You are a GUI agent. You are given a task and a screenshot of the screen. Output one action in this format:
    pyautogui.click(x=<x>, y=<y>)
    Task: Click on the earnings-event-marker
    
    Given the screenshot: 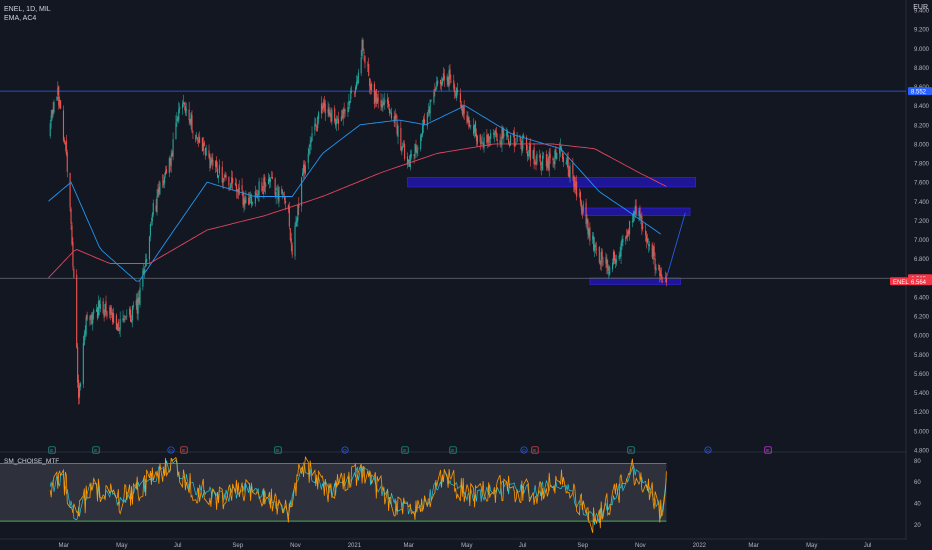 What is the action you would take?
    pyautogui.click(x=453, y=450)
    